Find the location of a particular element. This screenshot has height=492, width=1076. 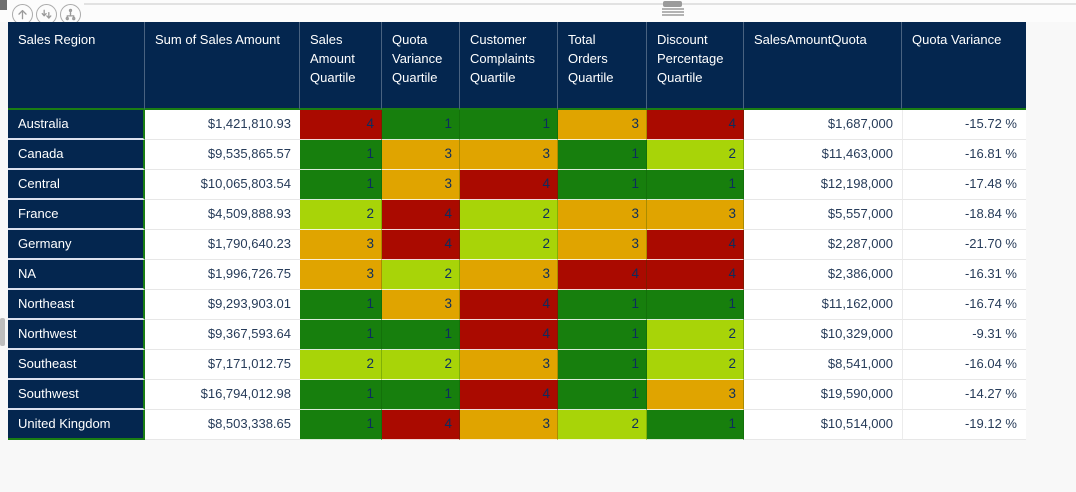

cell-sales: $9,367,593.64 is located at coordinates (222, 335).